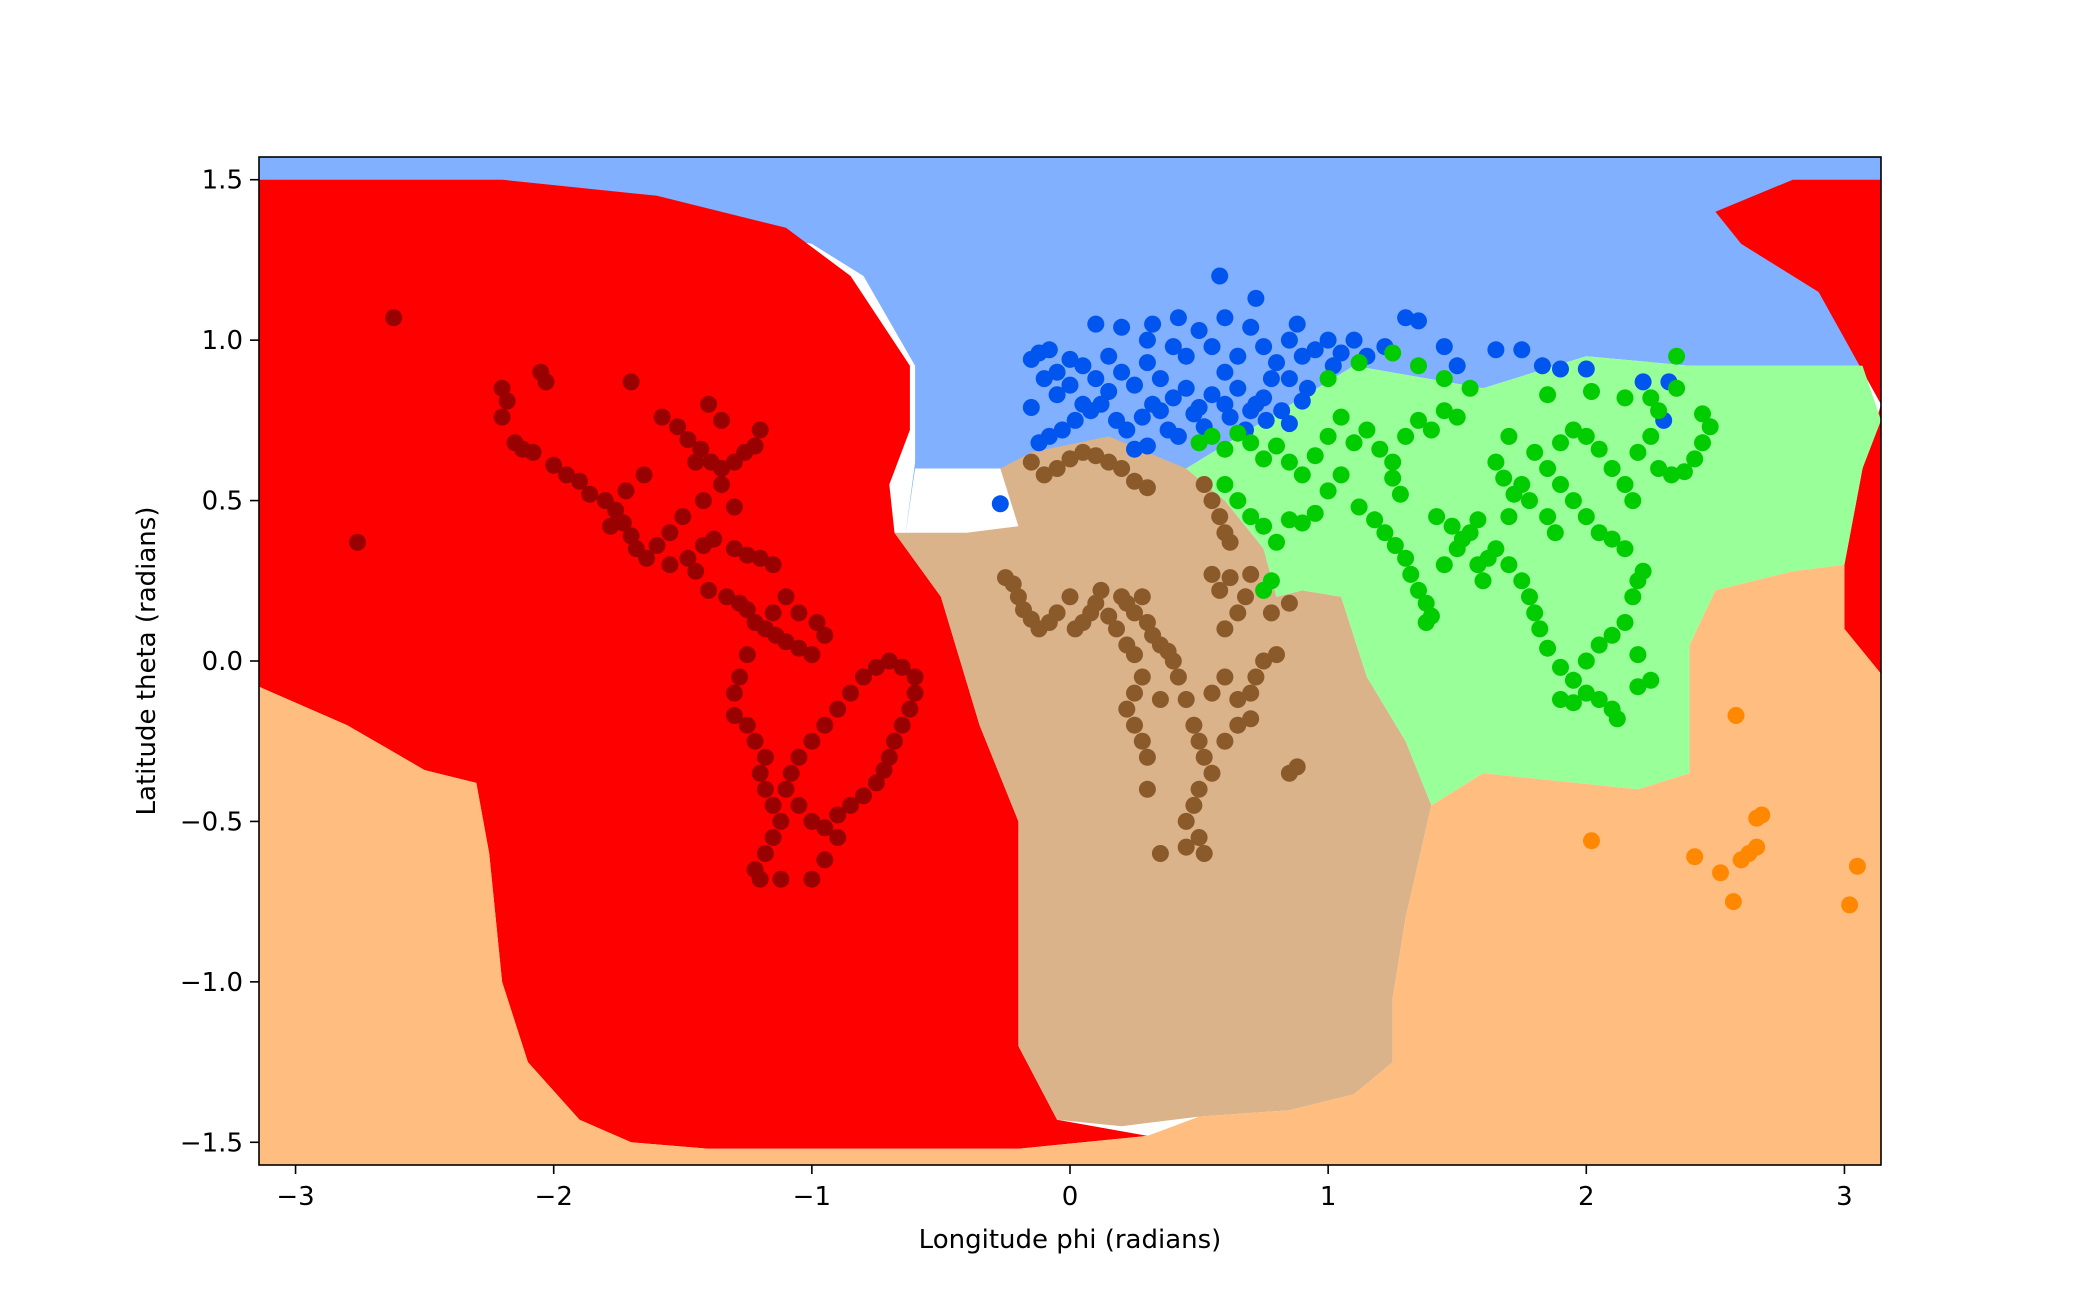 This screenshot has width=2074, height=1300. Describe the element at coordinates (222, 662) in the screenshot. I see `y-tick-label: 0.0` at that location.